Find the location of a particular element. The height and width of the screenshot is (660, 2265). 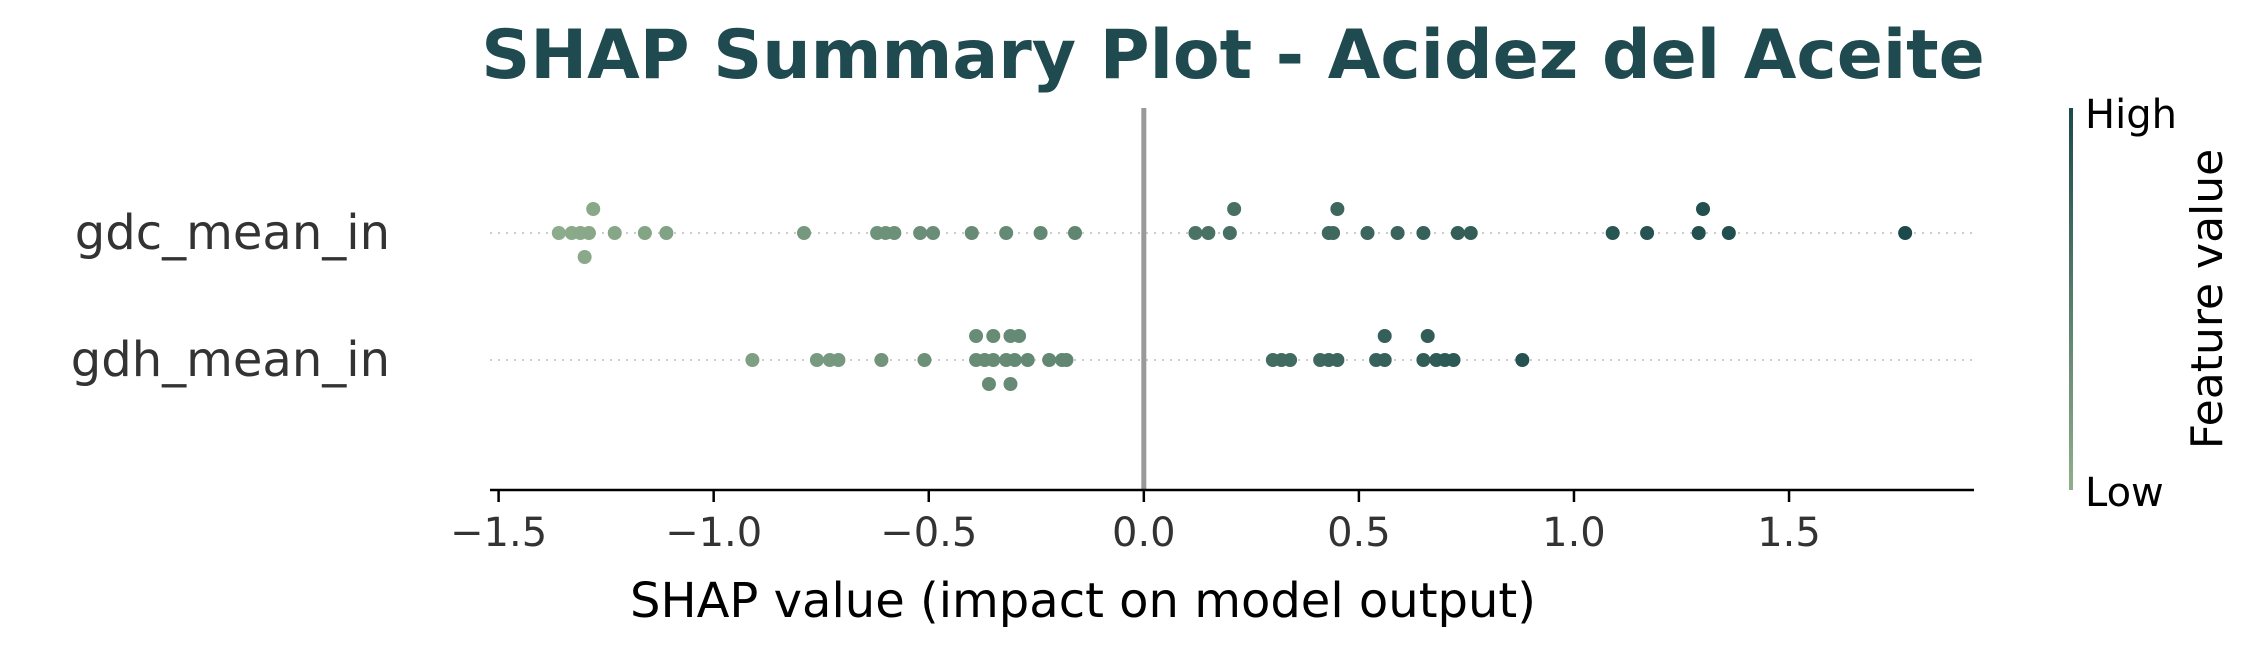

colorbar-low-label: Low is located at coordinates (2124, 493).